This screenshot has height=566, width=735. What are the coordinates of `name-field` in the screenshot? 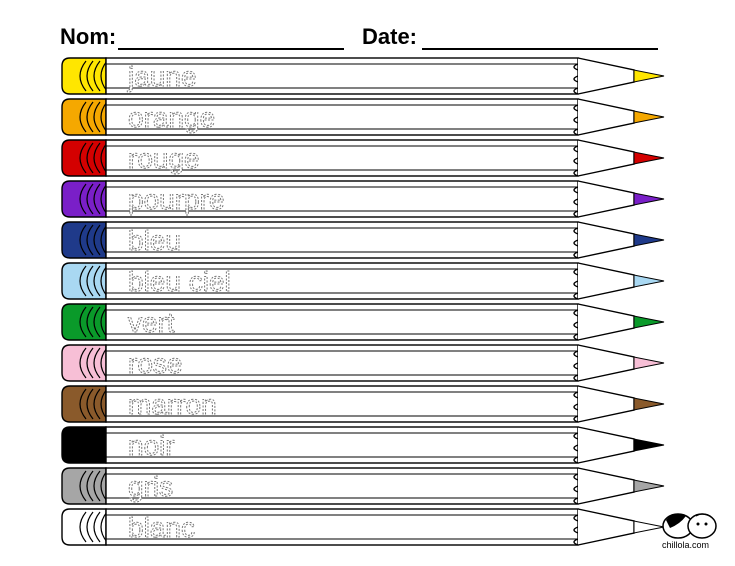 It's located at (231, 49).